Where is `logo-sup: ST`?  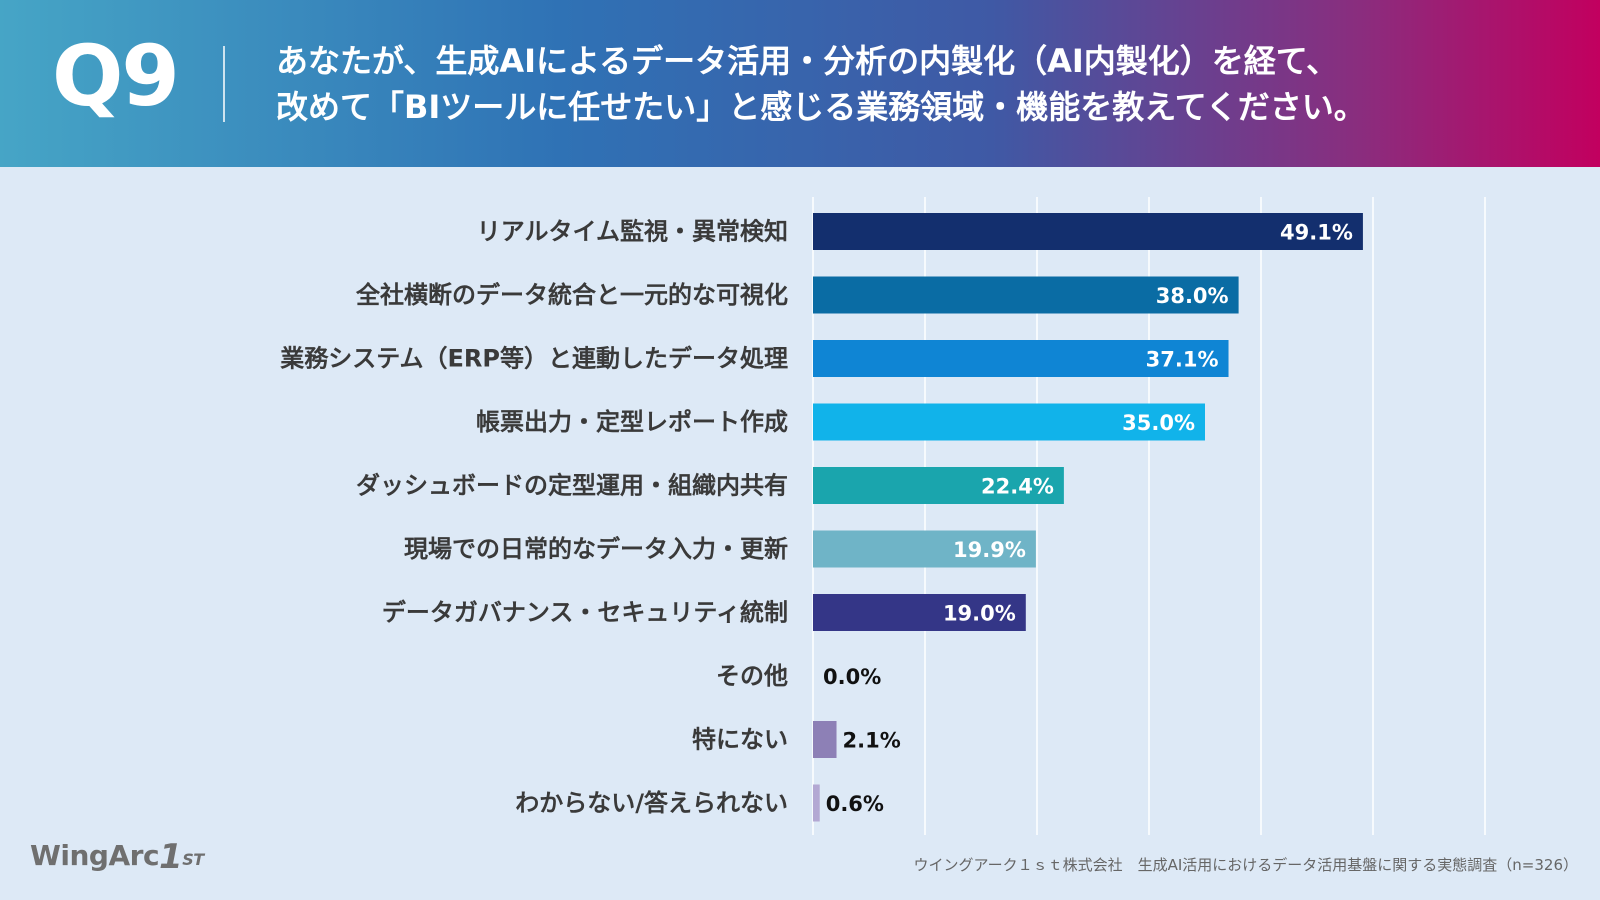 logo-sup: ST is located at coordinates (193, 859).